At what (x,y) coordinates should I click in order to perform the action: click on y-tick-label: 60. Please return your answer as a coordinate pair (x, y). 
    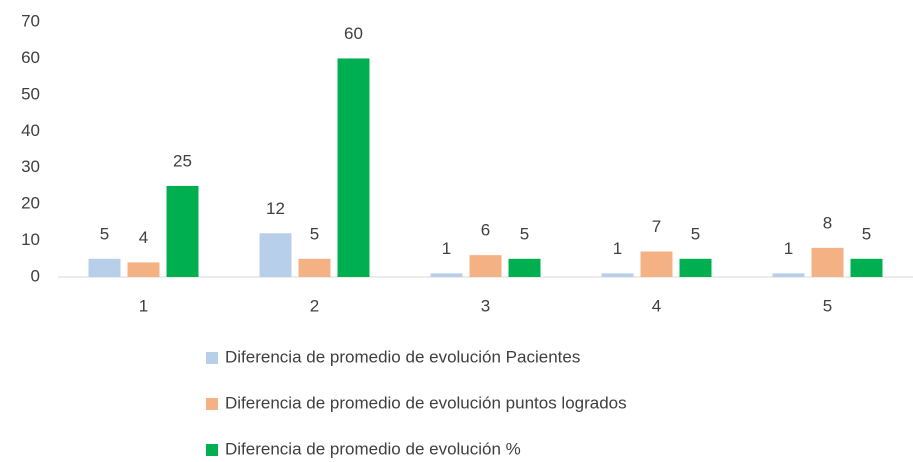
    Looking at the image, I should click on (30, 57).